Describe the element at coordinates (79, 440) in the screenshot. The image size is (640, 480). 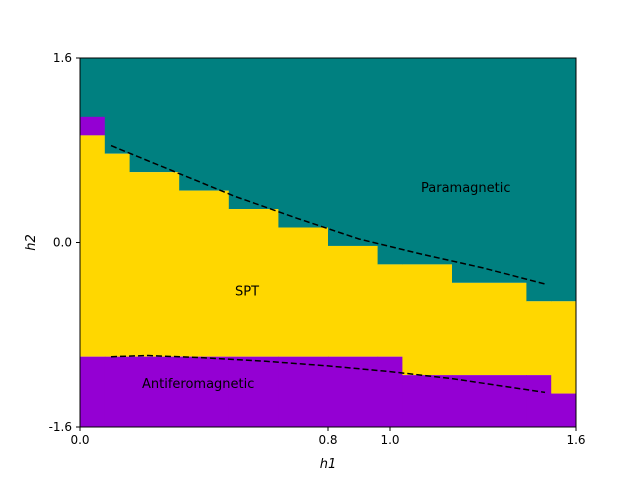
I see `x-tick-label: 0.0` at that location.